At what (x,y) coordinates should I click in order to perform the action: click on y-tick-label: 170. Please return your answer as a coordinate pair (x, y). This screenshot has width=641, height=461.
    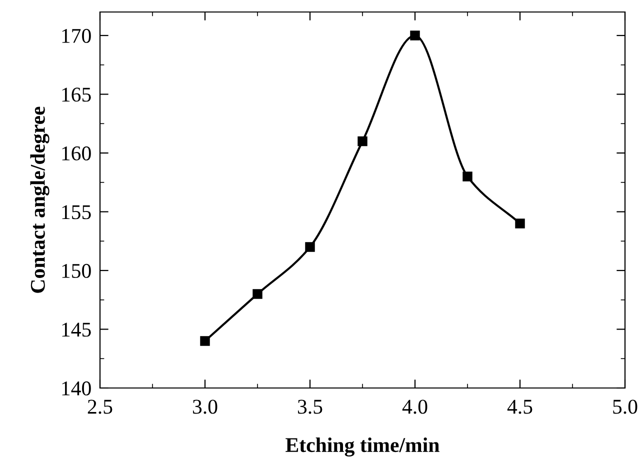
    Looking at the image, I should click on (76, 35).